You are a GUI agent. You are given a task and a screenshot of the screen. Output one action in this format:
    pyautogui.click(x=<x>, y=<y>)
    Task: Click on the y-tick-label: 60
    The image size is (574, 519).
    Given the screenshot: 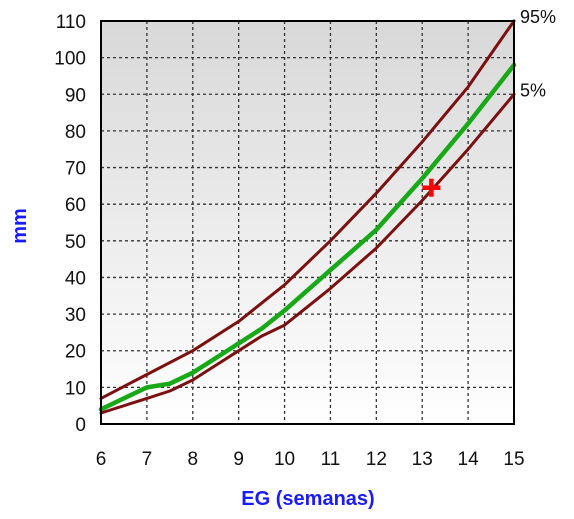 What is the action you would take?
    pyautogui.click(x=75, y=205)
    